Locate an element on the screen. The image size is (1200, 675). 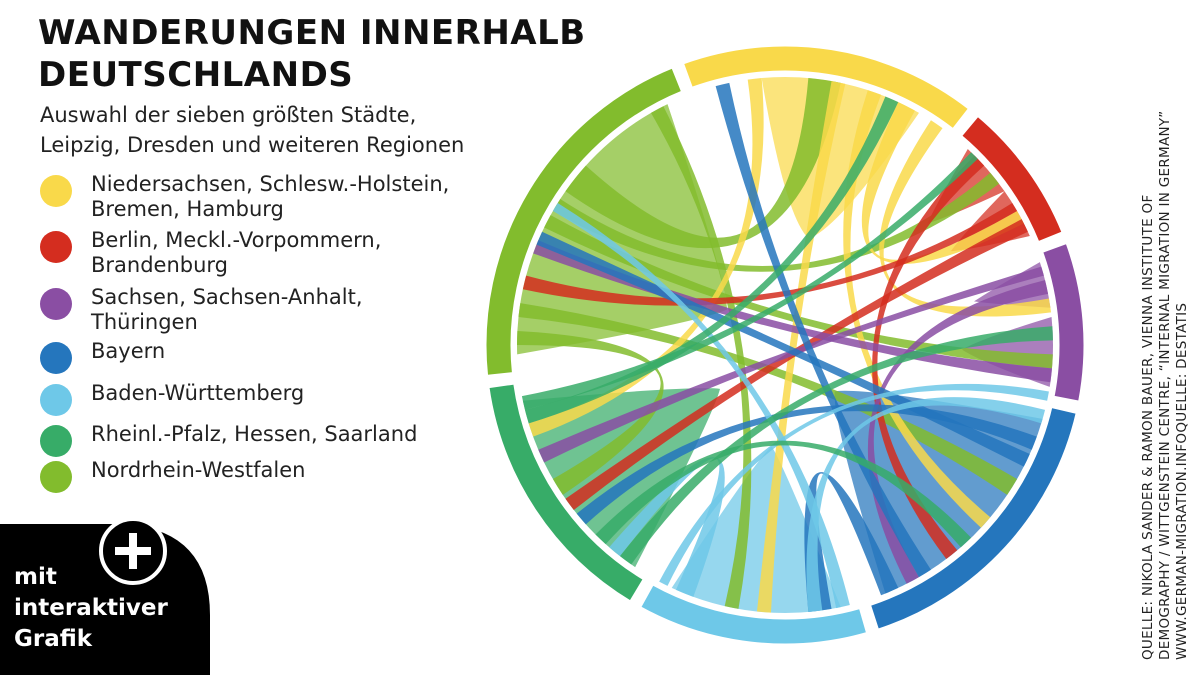
legend-label-line-2: Bremen, Hamburg is located at coordinates (187, 209).